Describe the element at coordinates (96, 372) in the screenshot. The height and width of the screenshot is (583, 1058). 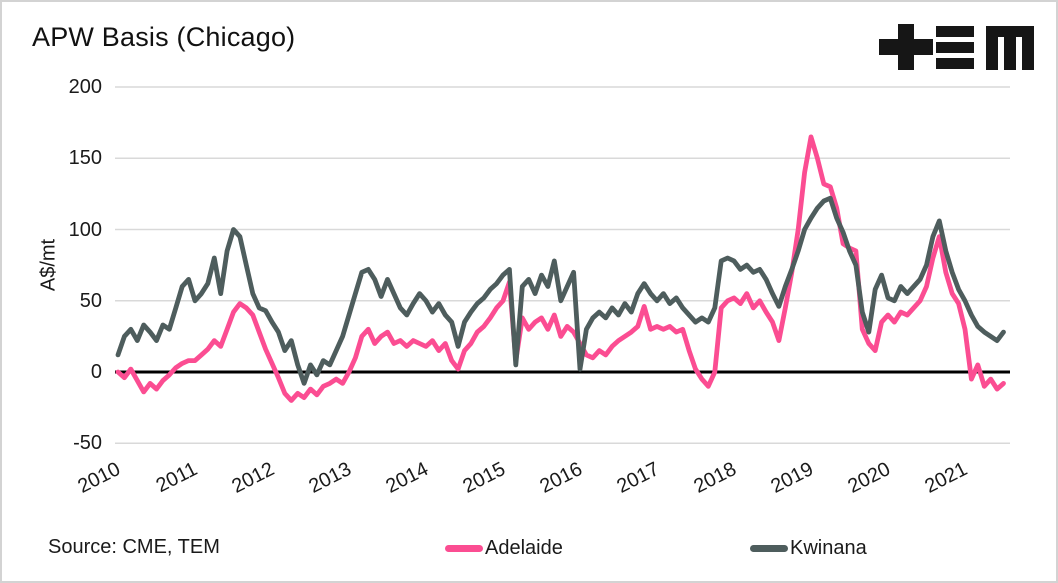
I see `y-tick-label: 0` at that location.